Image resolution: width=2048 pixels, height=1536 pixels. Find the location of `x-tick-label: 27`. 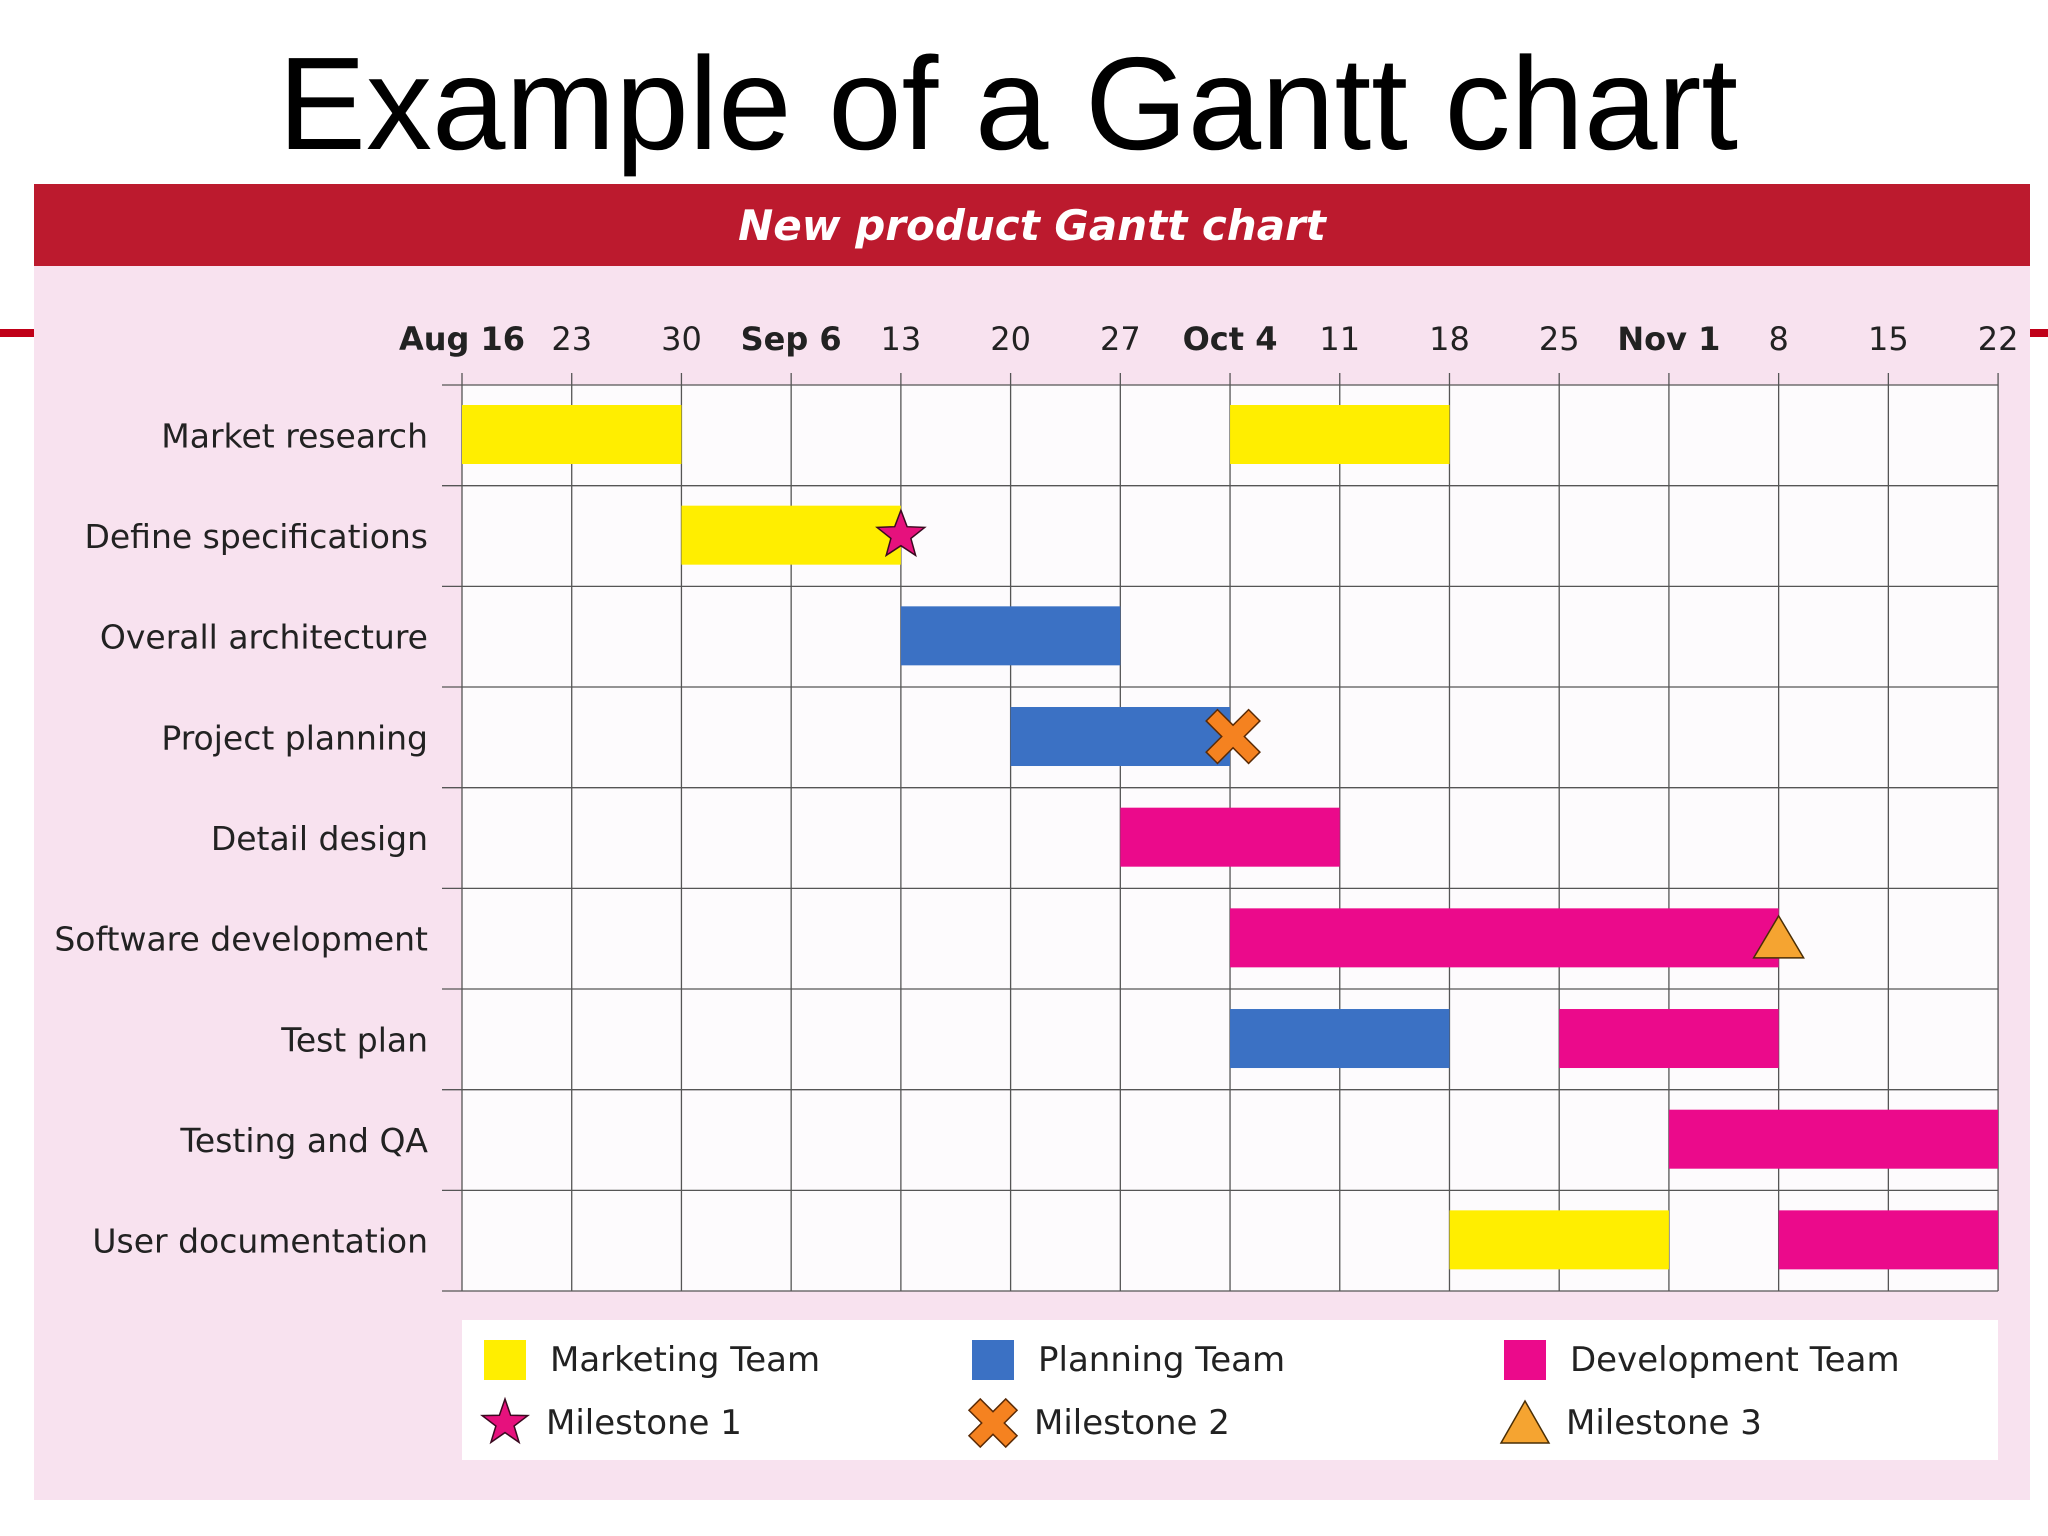

x-tick-label: 27 is located at coordinates (1120, 339).